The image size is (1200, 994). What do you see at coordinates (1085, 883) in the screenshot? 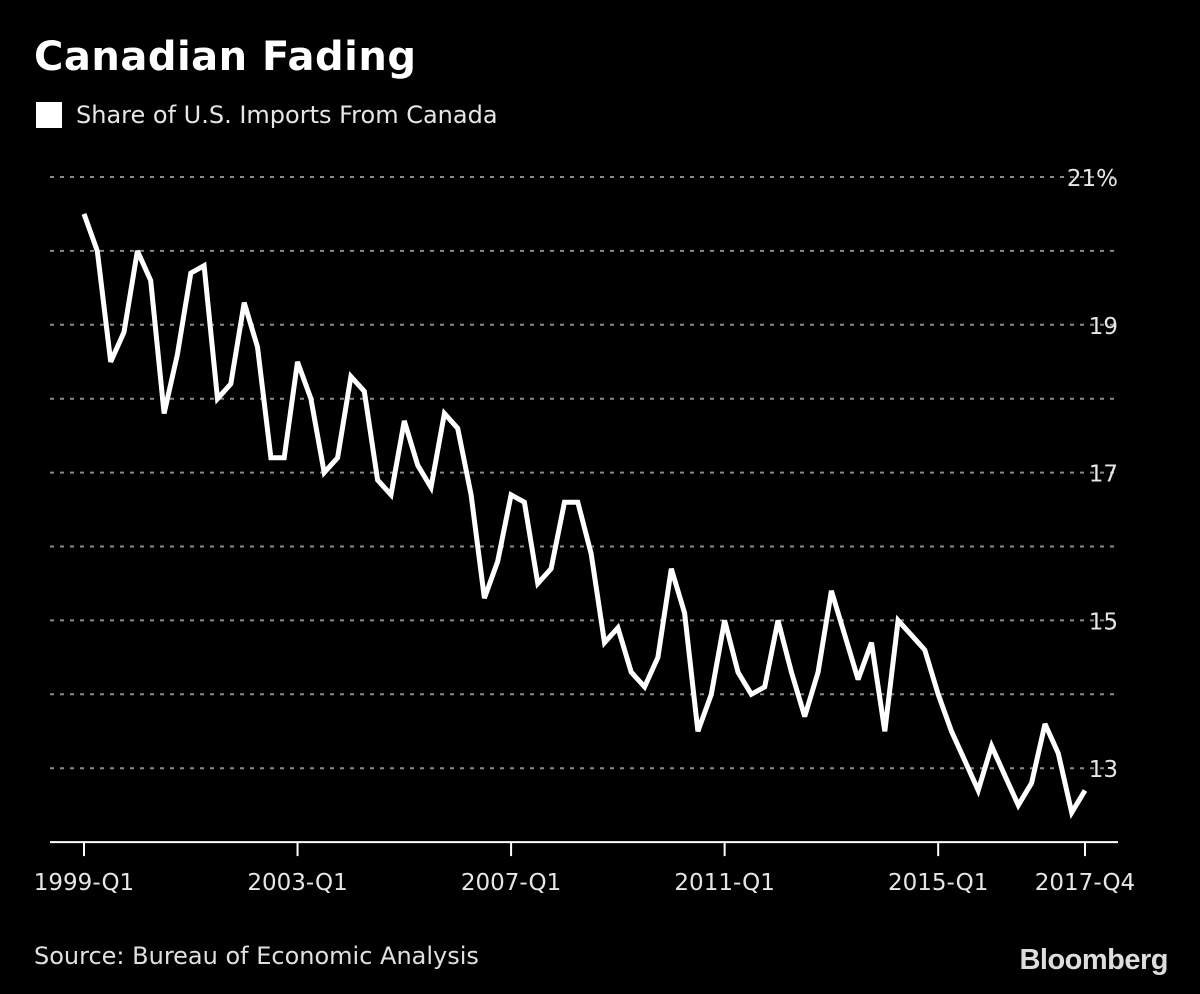
I see `x-tick-label: 2017-Q4` at bounding box center [1085, 883].